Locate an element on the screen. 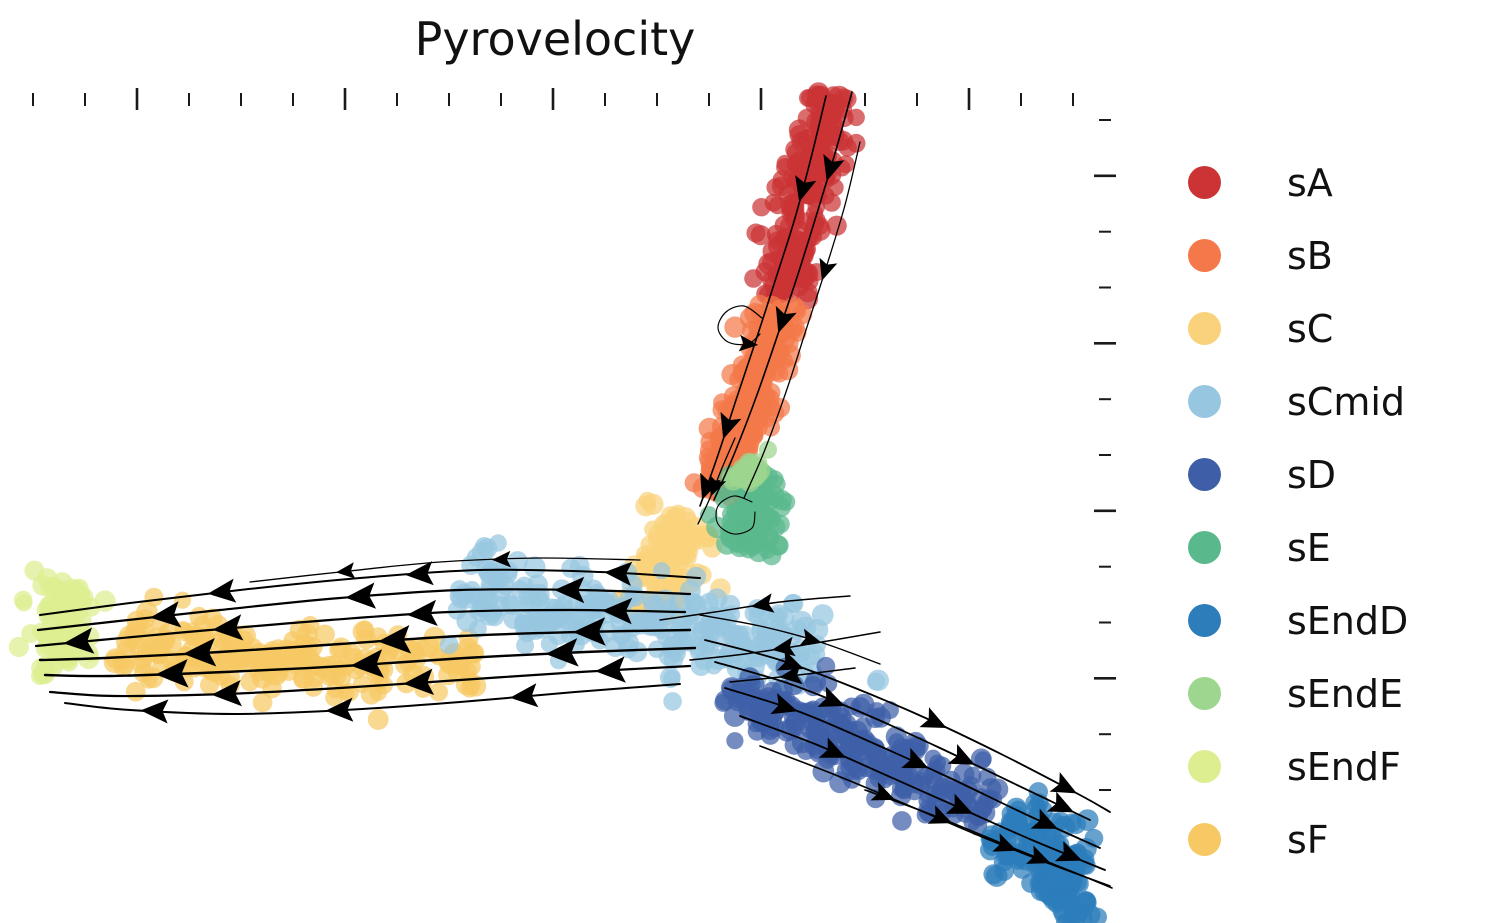 The height and width of the screenshot is (923, 1489). legend-label: sC is located at coordinates (1310, 328).